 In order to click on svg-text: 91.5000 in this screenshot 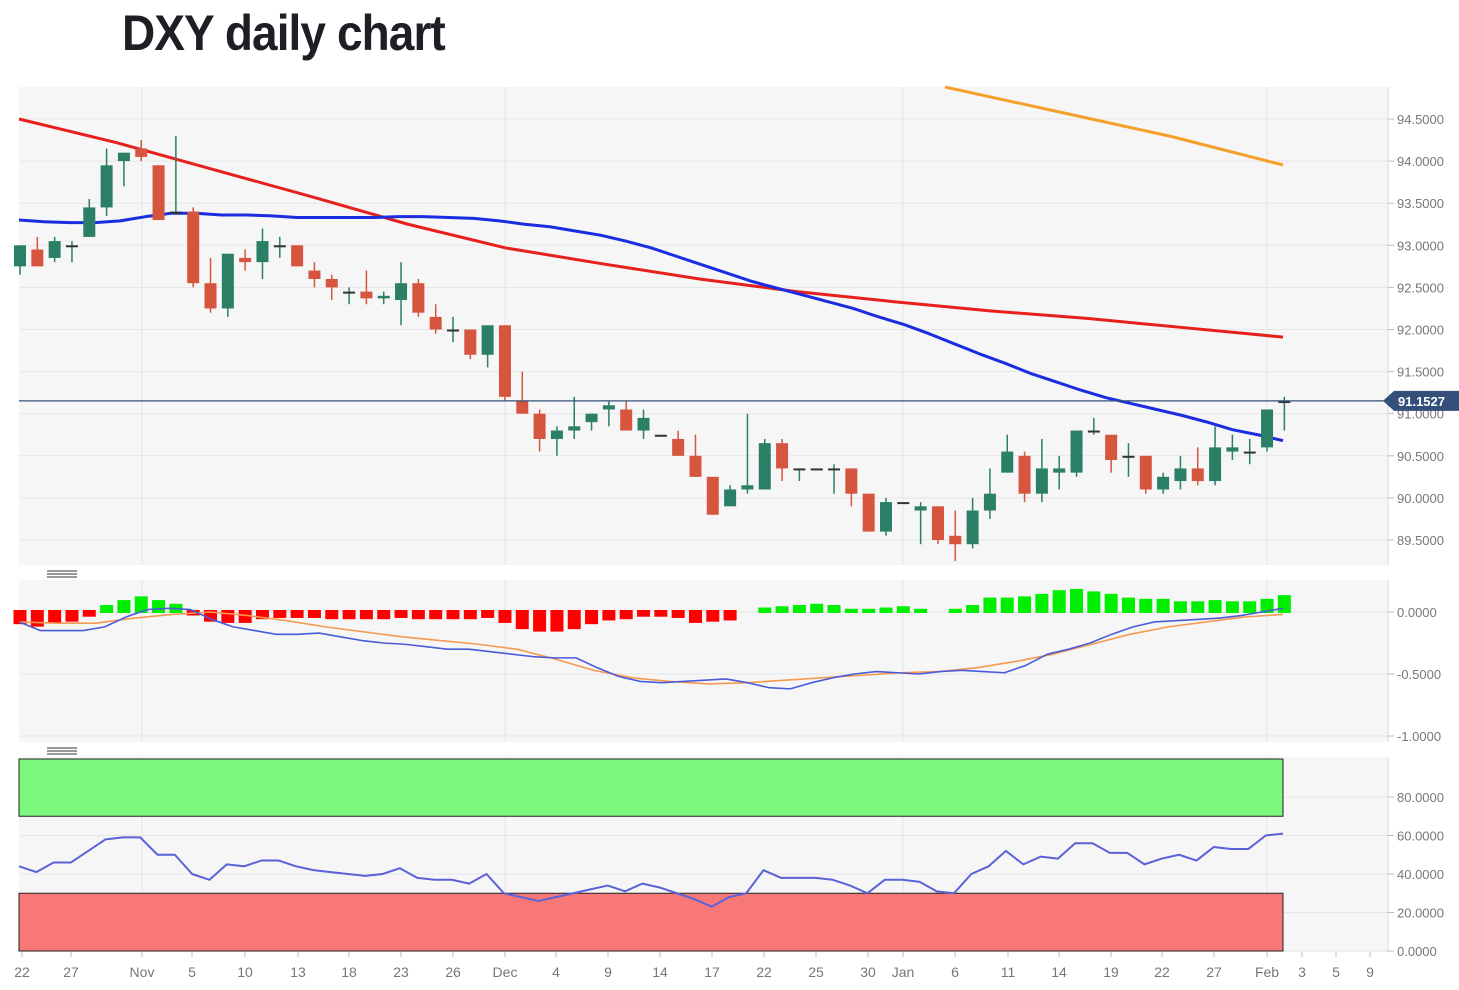, I will do `click(1420, 372)`.